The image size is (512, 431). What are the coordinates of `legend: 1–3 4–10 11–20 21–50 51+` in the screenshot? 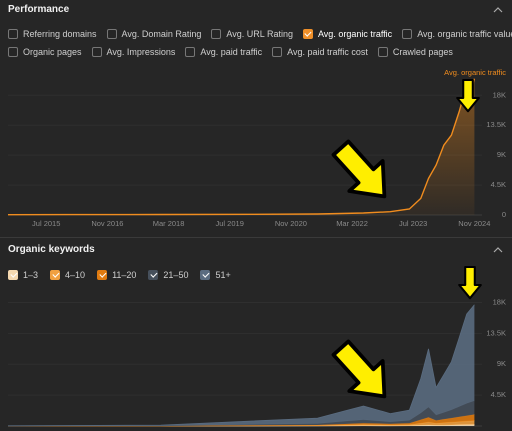 It's located at (119, 275).